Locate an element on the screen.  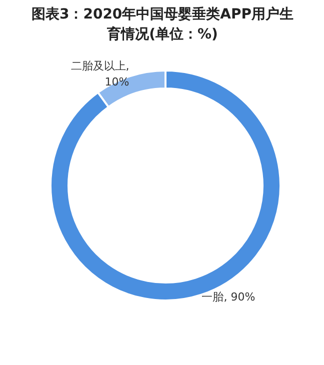
chart-title: 图表3：2020年中国母婴垂类APP用户生育情况(单位：%) is located at coordinates (162, 24).